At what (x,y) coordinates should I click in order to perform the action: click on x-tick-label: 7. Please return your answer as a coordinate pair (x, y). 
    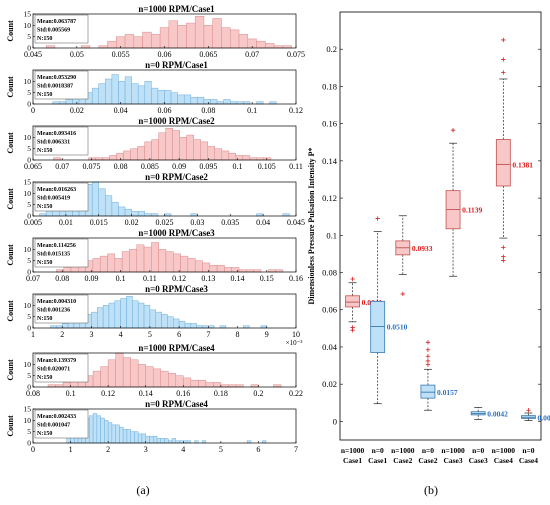
    Looking at the image, I should click on (296, 449).